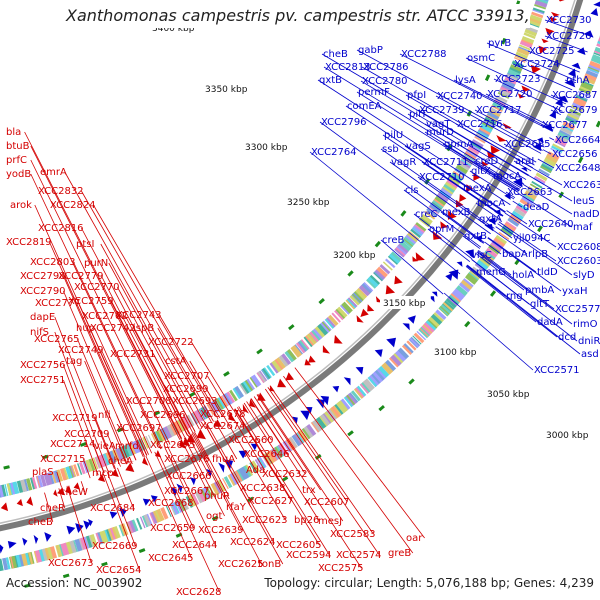  What do you see at coordinates (418, 146) in the screenshot?
I see `reverse-gene-label: vagS` at bounding box center [418, 146].